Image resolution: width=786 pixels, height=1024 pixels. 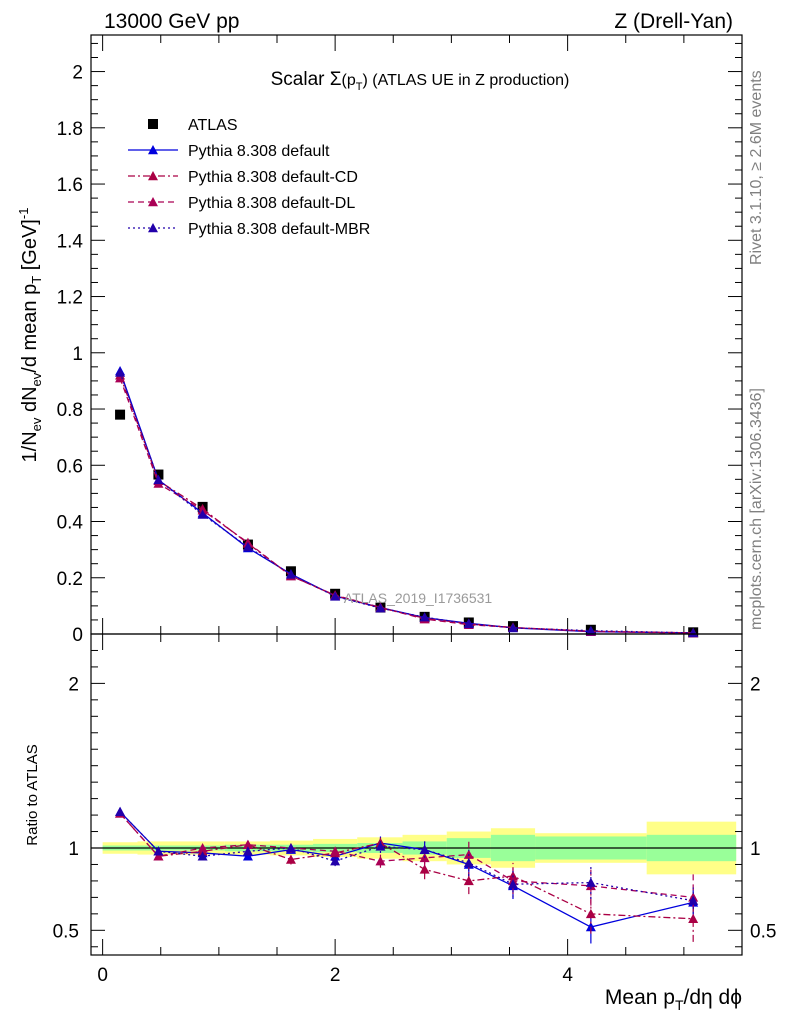 What do you see at coordinates (102, 975) in the screenshot?
I see `x-tick-label: 0` at bounding box center [102, 975].